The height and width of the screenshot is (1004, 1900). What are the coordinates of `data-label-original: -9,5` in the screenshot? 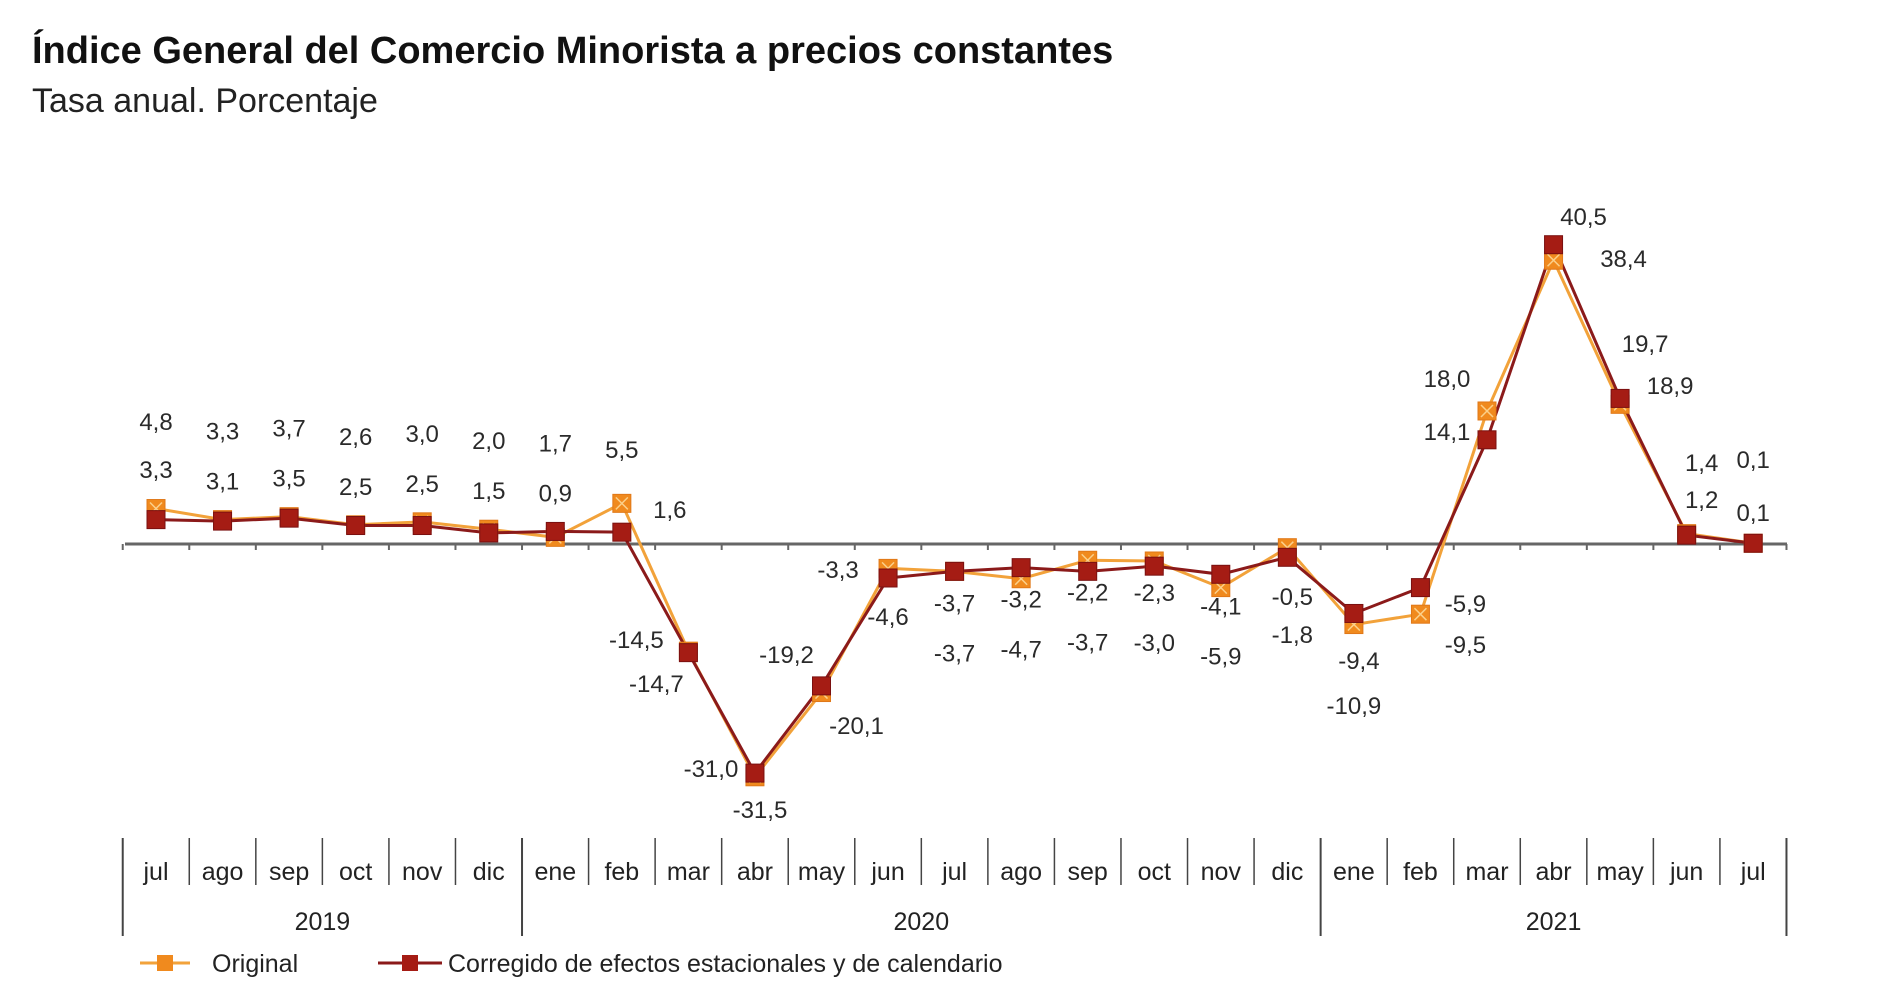 It's located at (1465, 645).